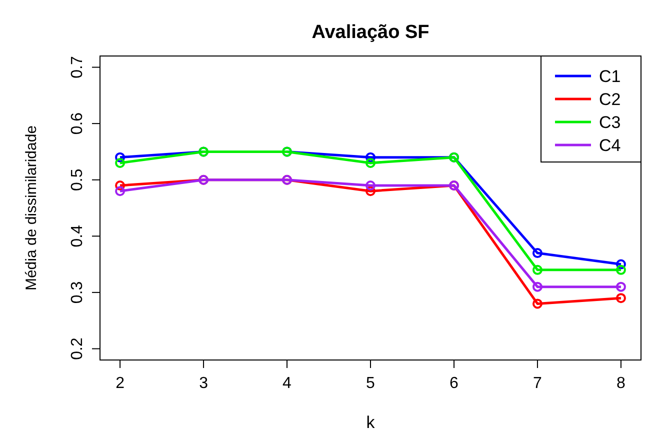  I want to click on x-axis-title: k, so click(371, 422).